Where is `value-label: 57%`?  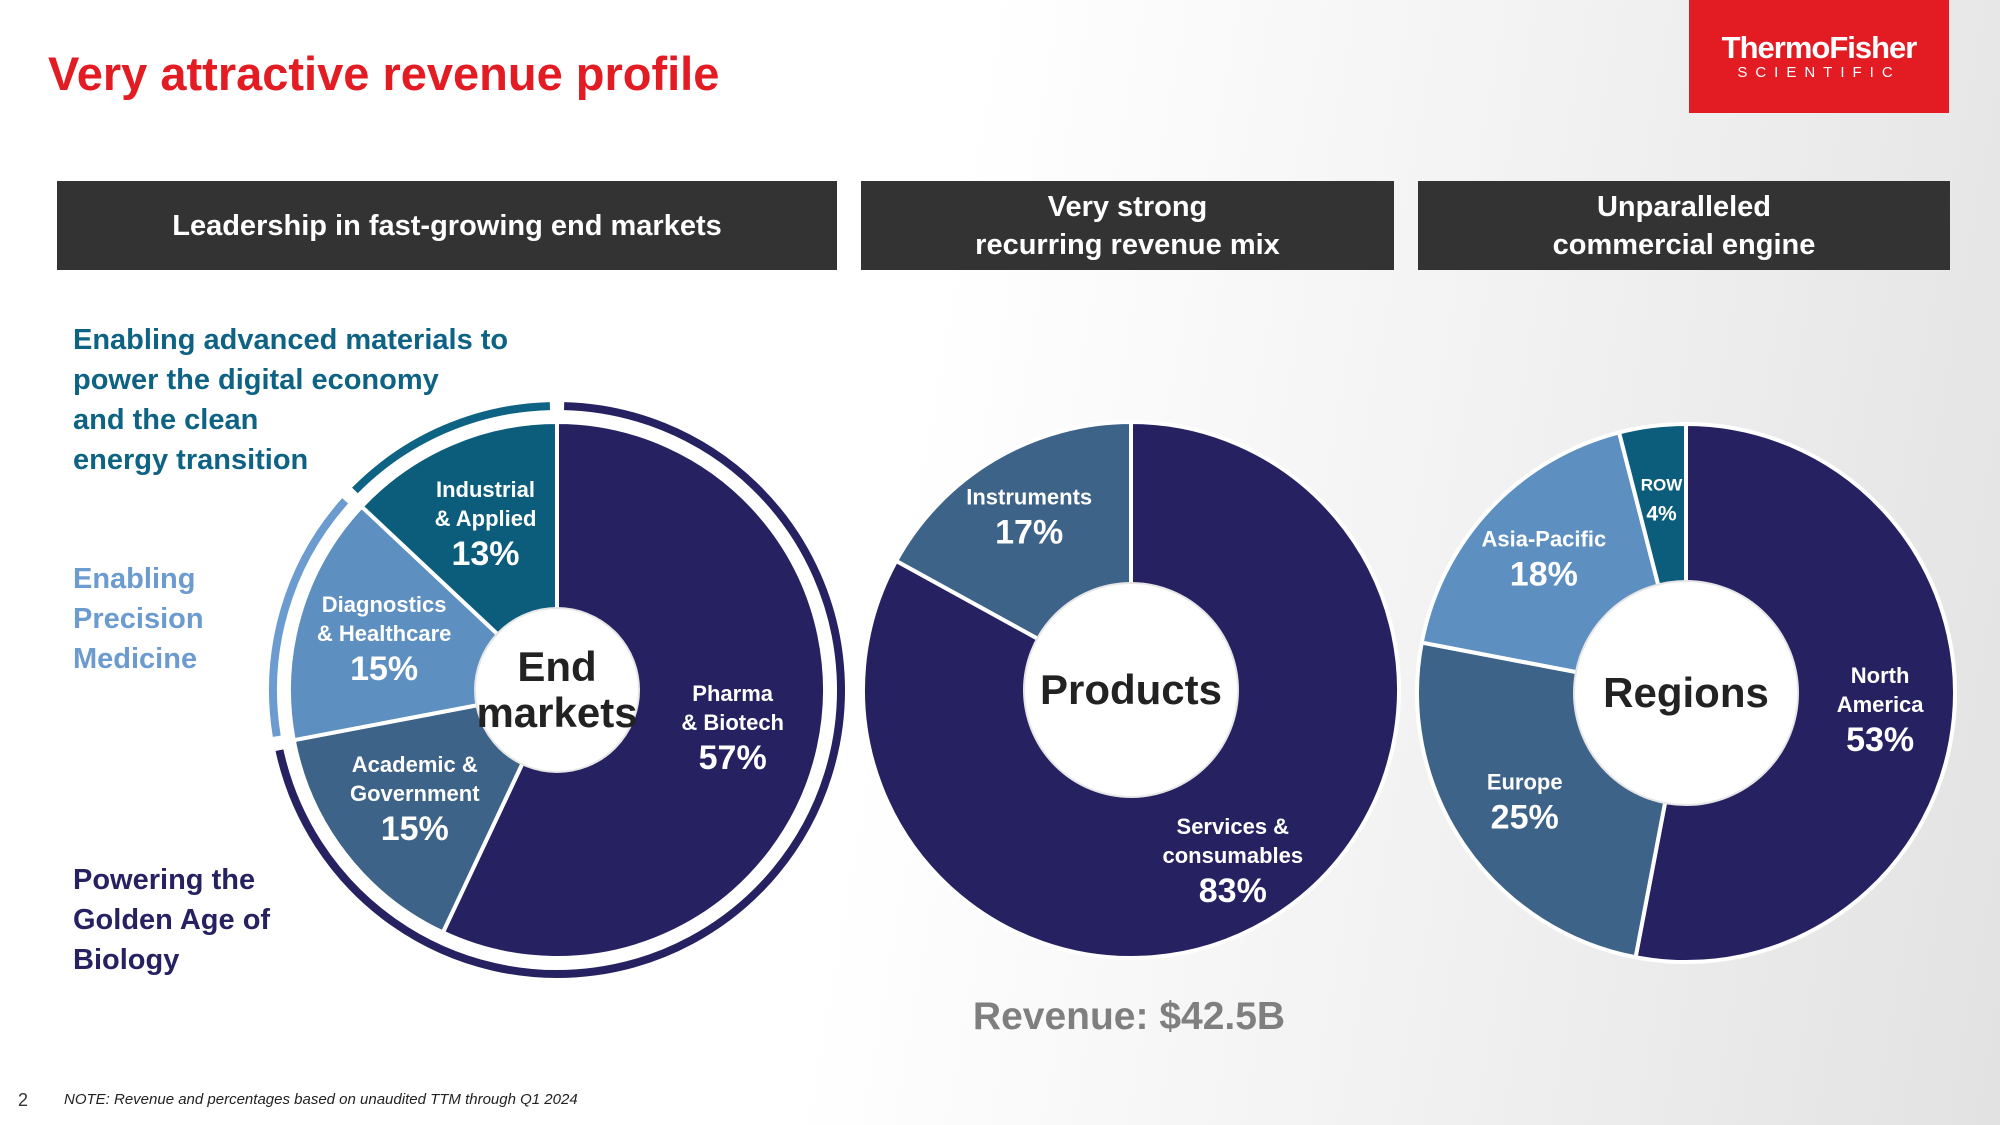 value-label: 57% is located at coordinates (732, 758).